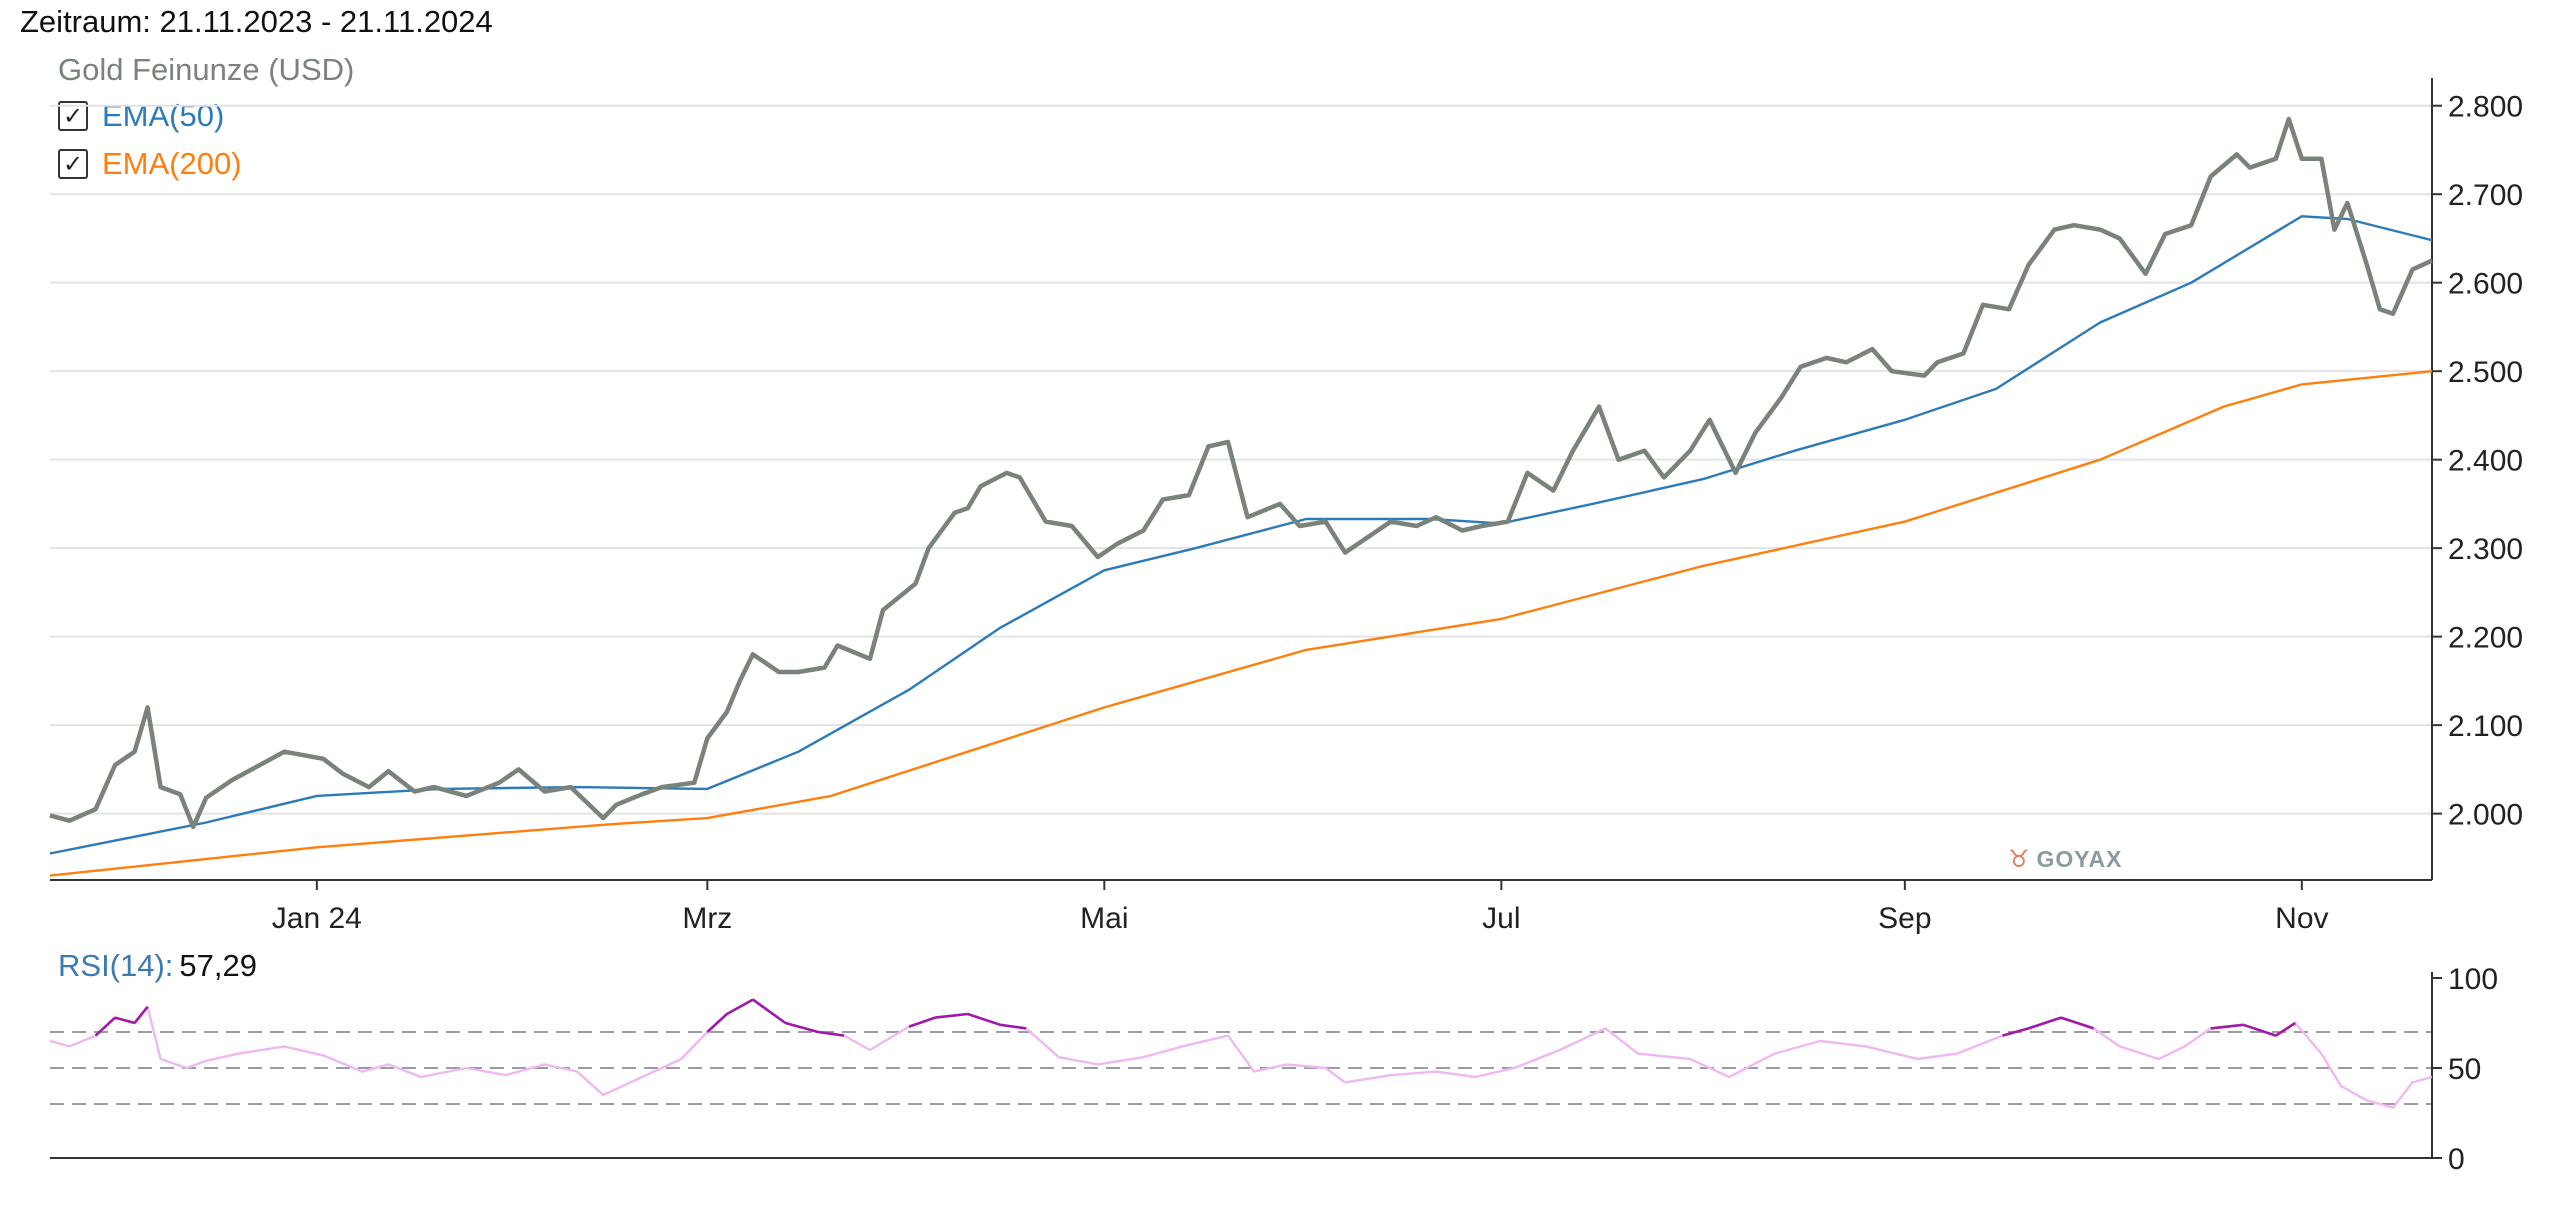 This screenshot has height=1228, width=2560. What do you see at coordinates (317, 918) in the screenshot?
I see `x-tick-label: Jan 24` at bounding box center [317, 918].